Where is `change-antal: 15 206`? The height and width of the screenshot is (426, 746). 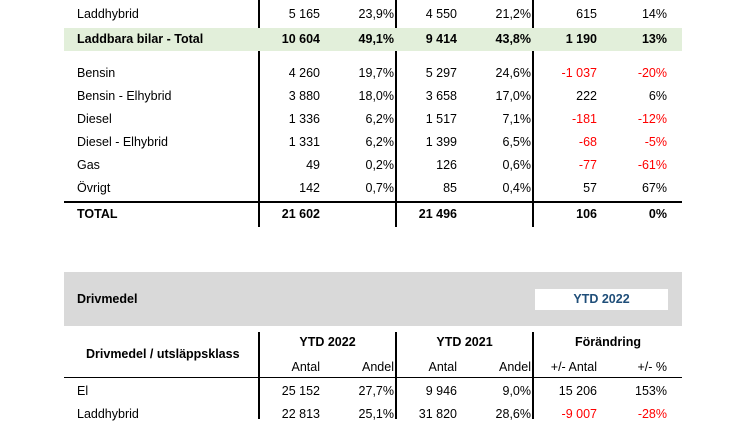
change-antal: 15 206 is located at coordinates (577, 391).